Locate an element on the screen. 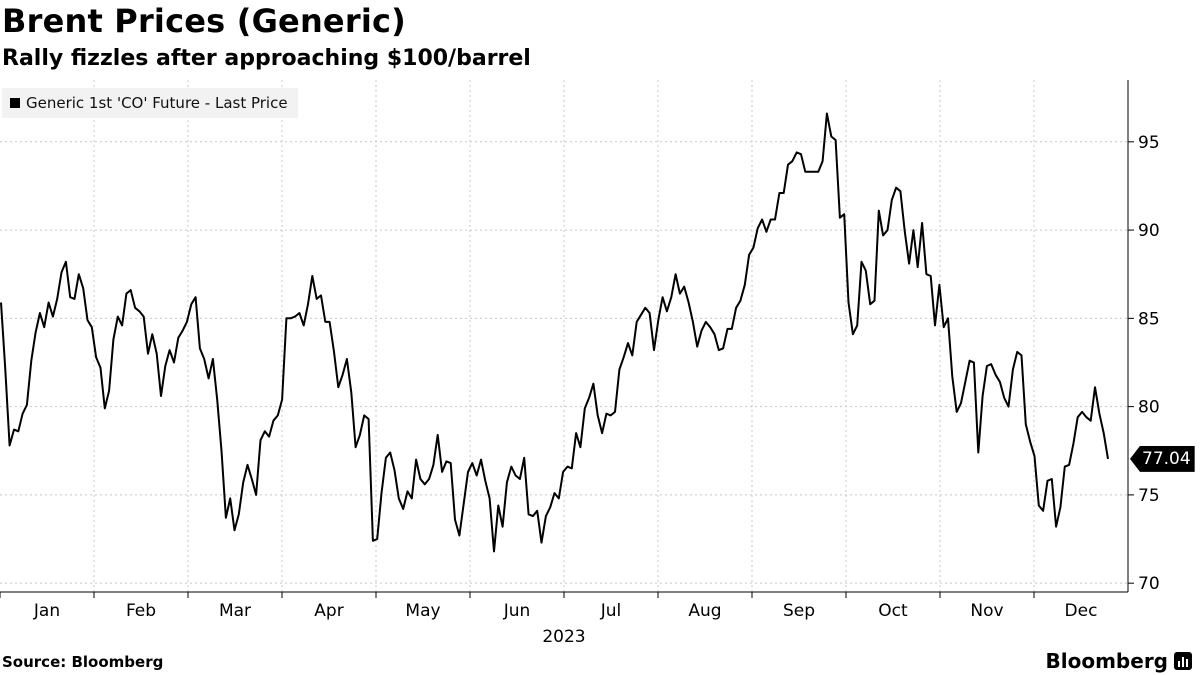  legend-label: Generic 1st 'CO' Future - Last Price is located at coordinates (157, 103).